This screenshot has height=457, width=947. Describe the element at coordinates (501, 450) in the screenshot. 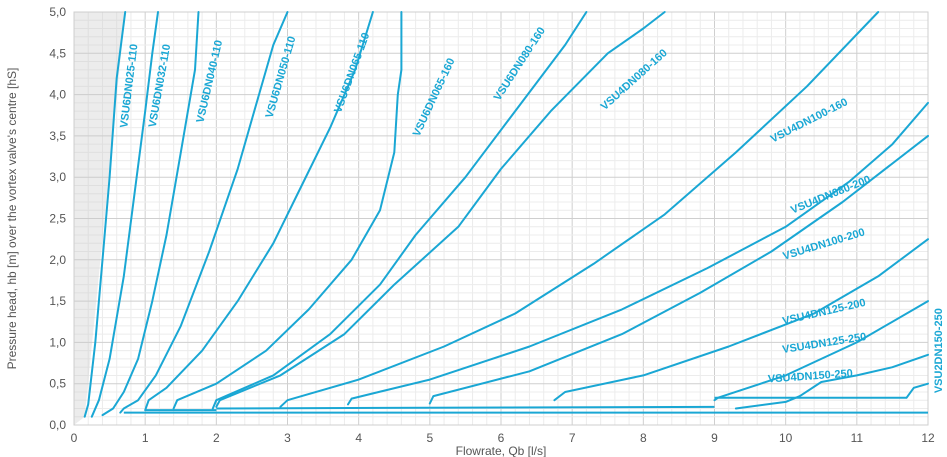

I see `x-axis-title: Flowrate, Qb [l/s]` at that location.